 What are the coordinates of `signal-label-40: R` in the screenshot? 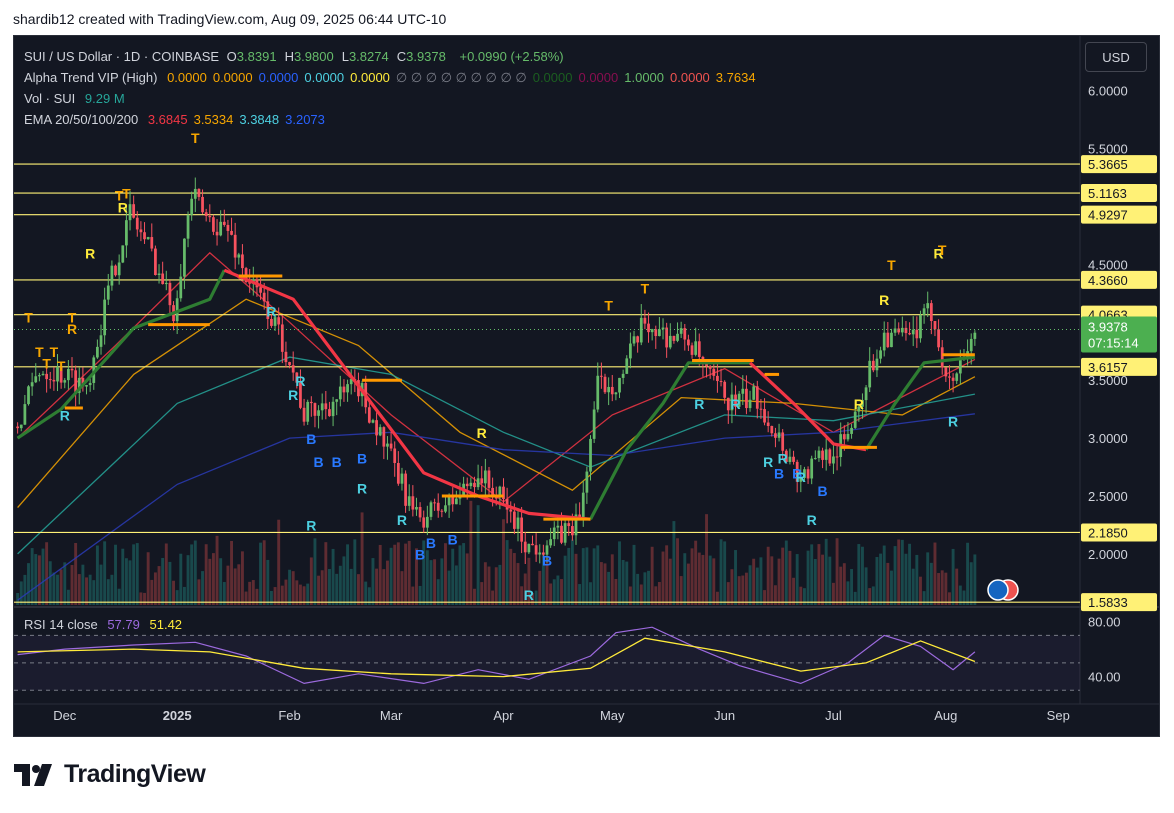 It's located at (859, 404).